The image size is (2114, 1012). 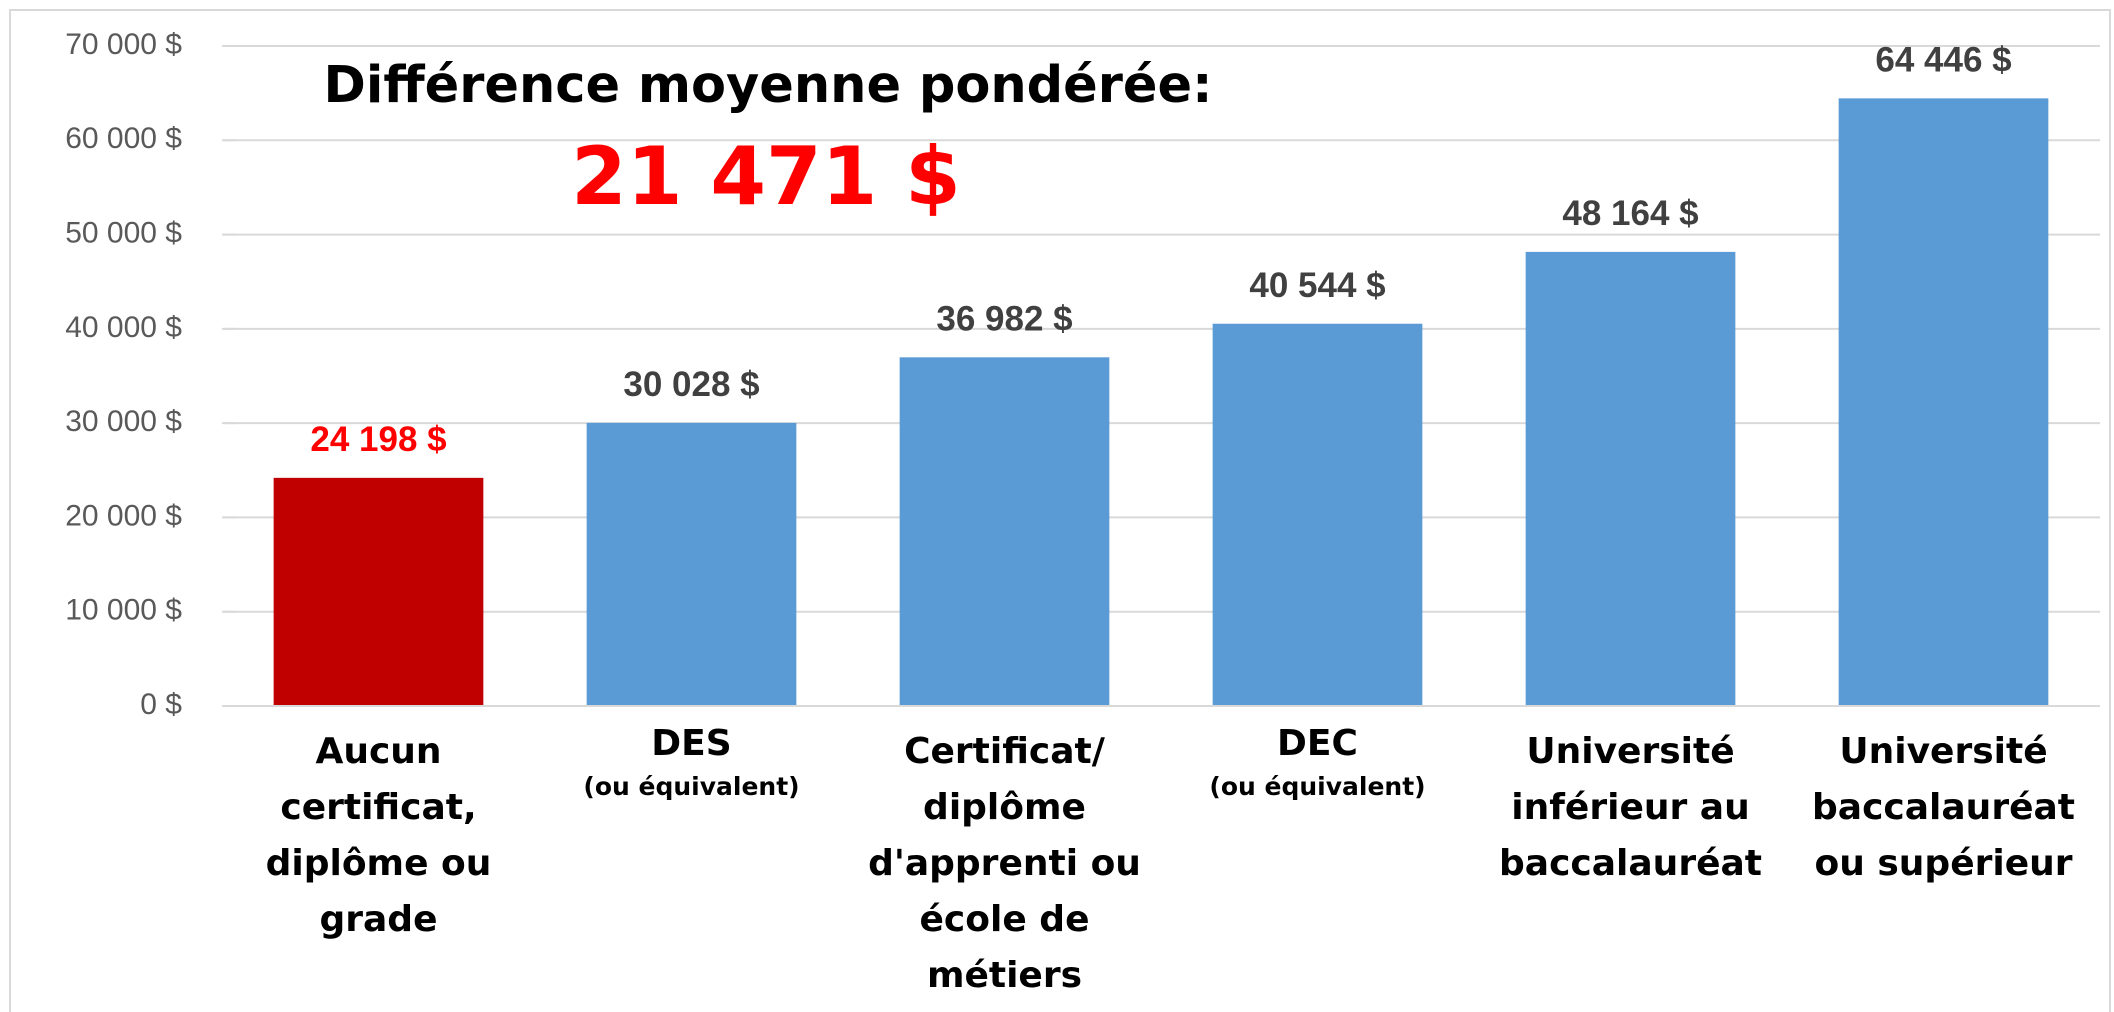 I want to click on annotation-title: Différence moyenne pondérée:, so click(x=768, y=85).